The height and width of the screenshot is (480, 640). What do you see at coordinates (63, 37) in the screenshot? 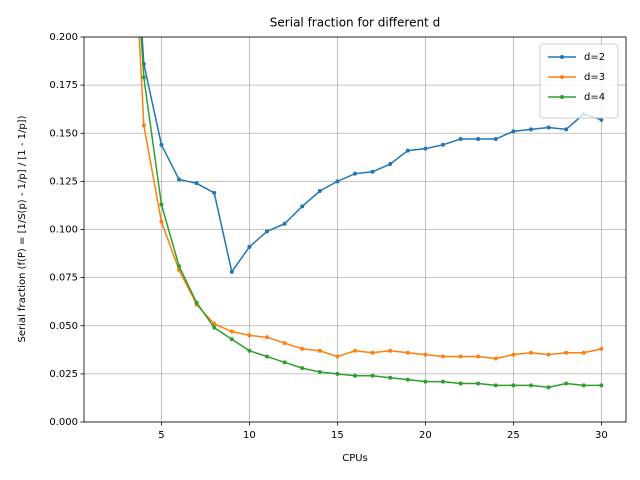
I see `y-tick-label: 0.200` at bounding box center [63, 37].